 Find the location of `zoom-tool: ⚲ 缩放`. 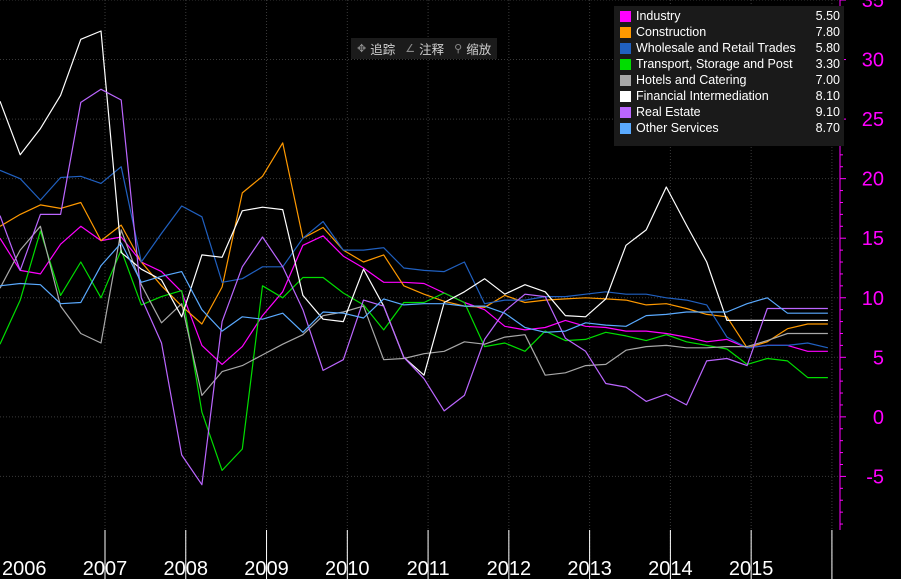

zoom-tool: ⚲ 缩放 is located at coordinates (472, 48).